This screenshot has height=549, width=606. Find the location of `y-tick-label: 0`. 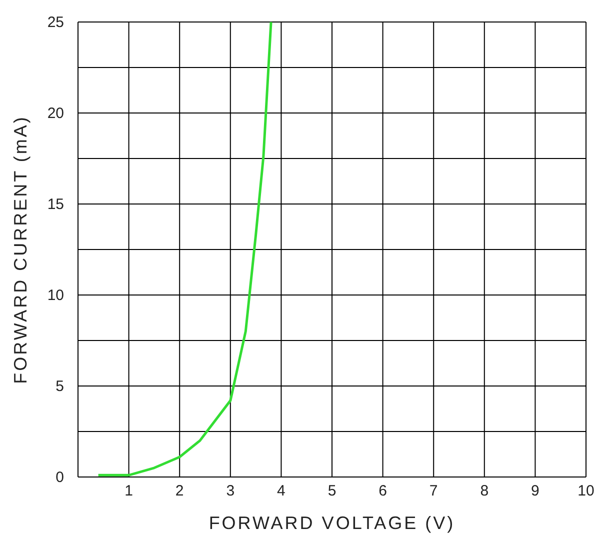

y-tick-label: 0 is located at coordinates (60, 477).